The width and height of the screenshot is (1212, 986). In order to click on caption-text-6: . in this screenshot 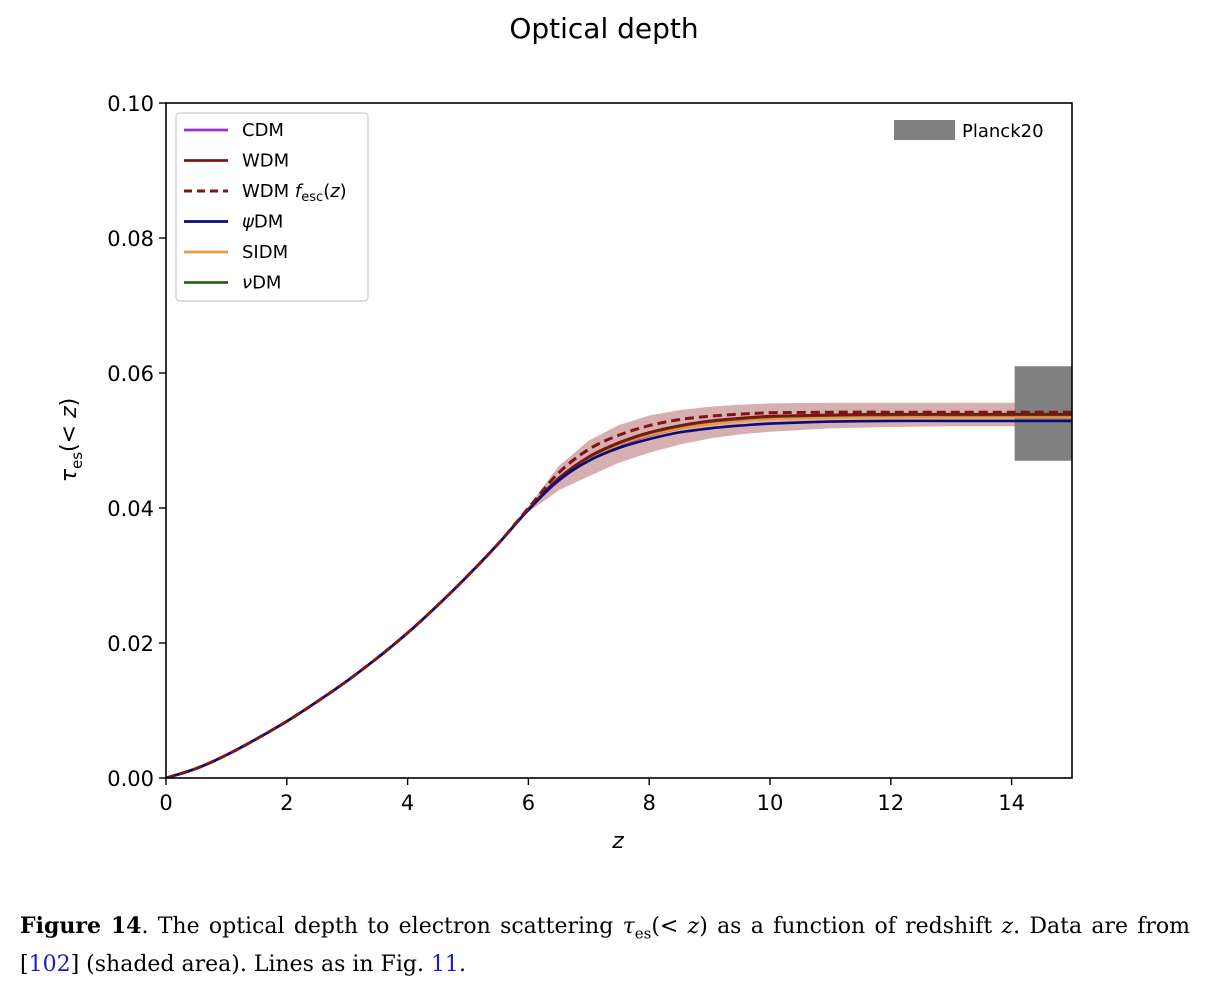, I will do `click(462, 965)`.